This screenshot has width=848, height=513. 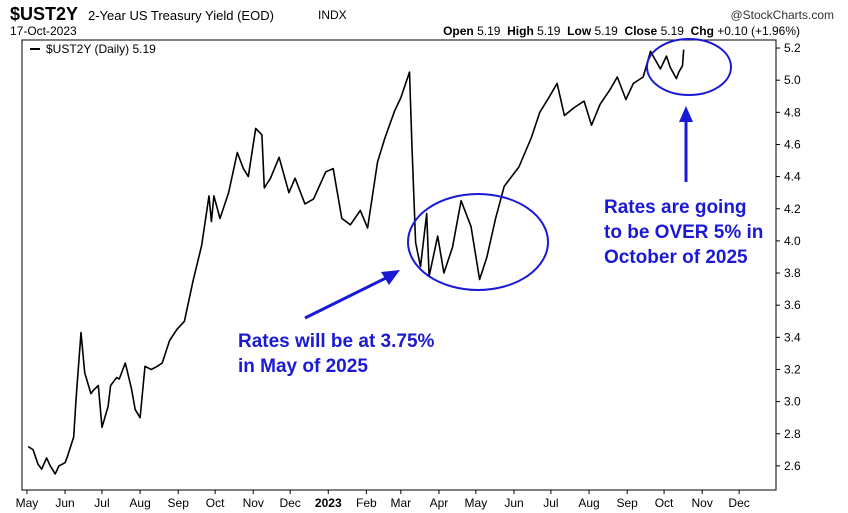 What do you see at coordinates (792, 369) in the screenshot?
I see `y-tick-label: 3.2` at bounding box center [792, 369].